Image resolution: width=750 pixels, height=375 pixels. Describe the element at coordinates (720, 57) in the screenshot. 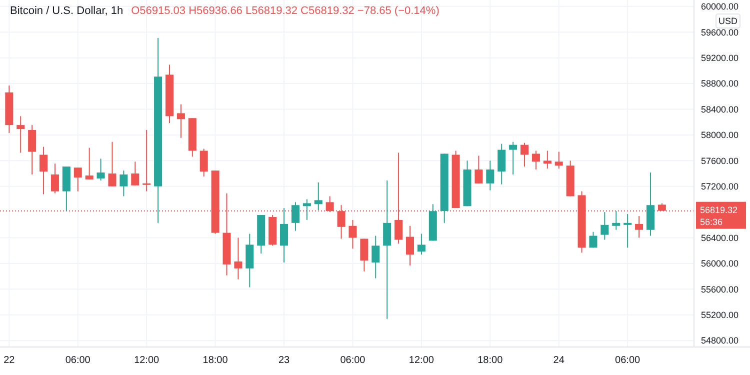

I see `y-tick-label: 59200.00` at that location.